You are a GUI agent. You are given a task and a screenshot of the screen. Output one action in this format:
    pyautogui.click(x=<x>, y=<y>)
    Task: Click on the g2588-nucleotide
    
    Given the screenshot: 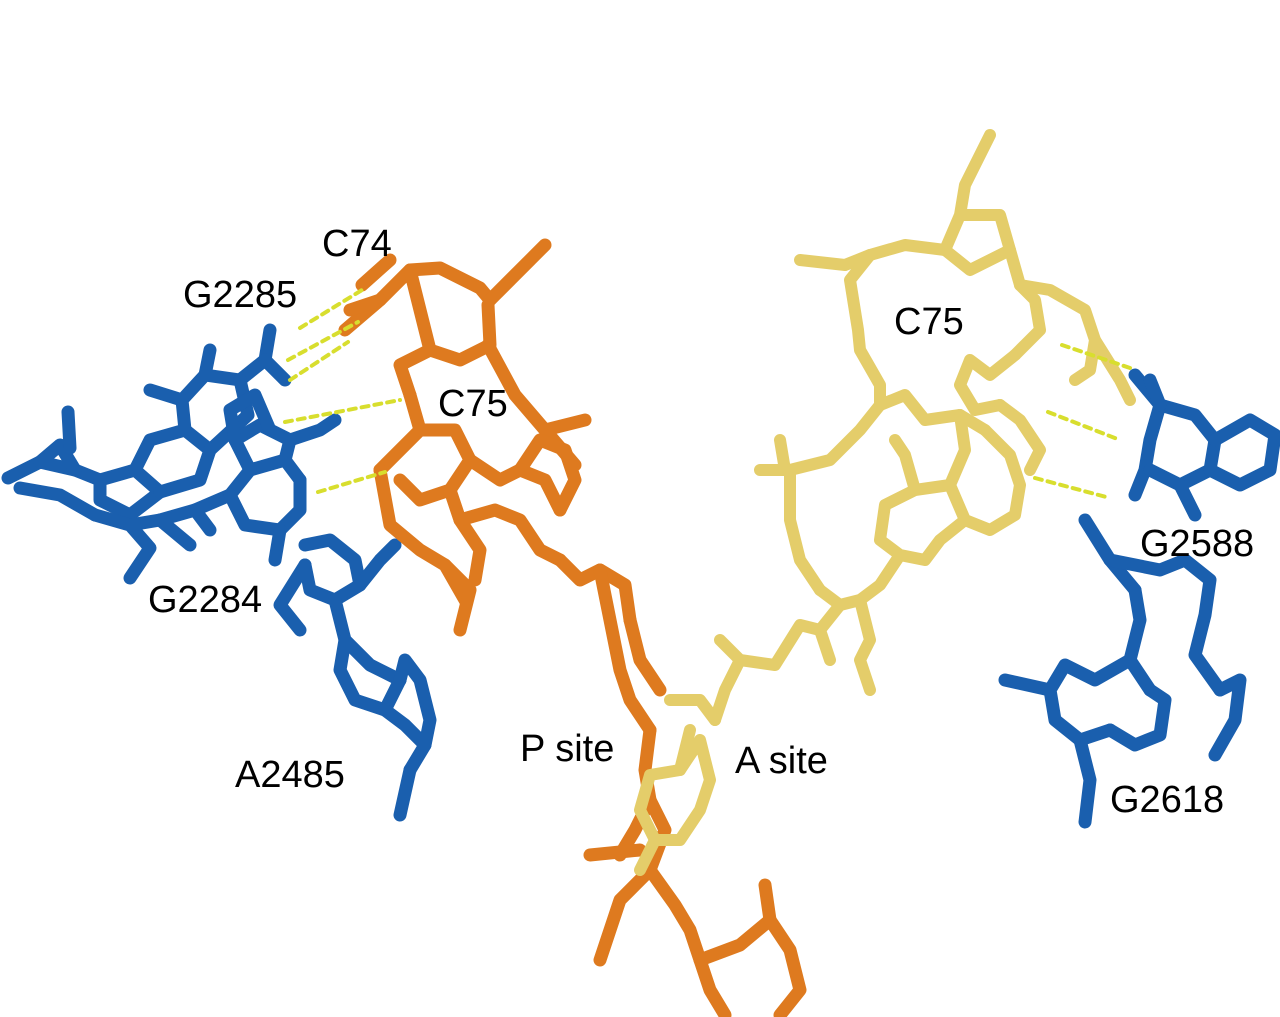 What is the action you would take?
    pyautogui.click(x=1204, y=445)
    